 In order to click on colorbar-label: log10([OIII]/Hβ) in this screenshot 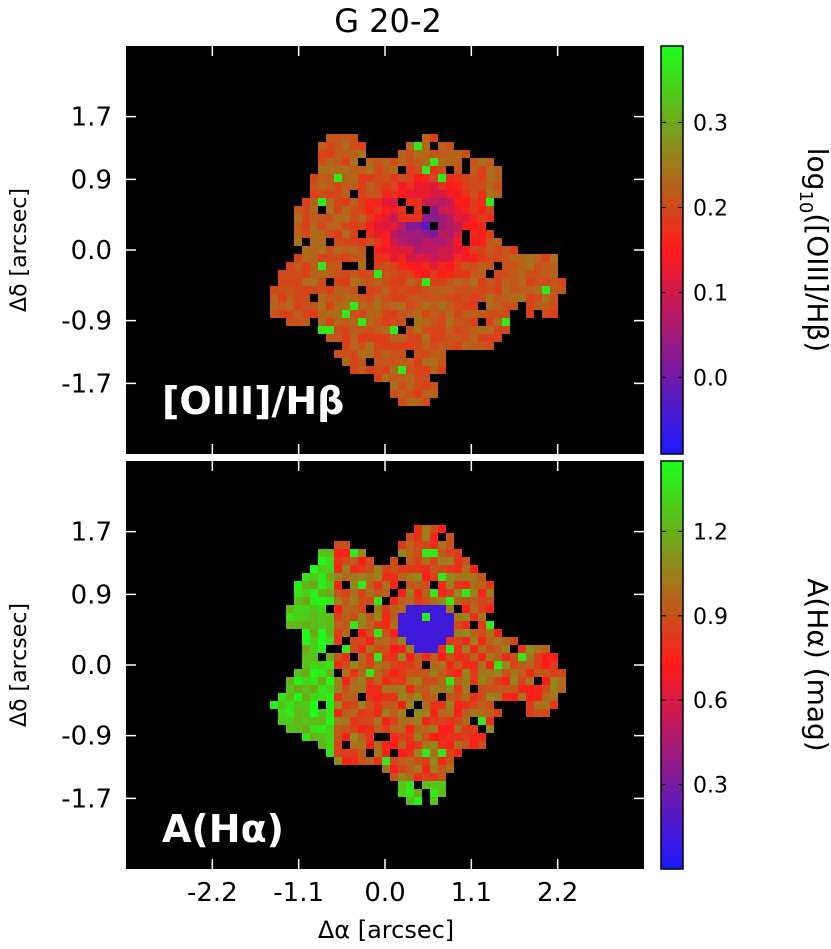, I will do `click(813, 250)`.